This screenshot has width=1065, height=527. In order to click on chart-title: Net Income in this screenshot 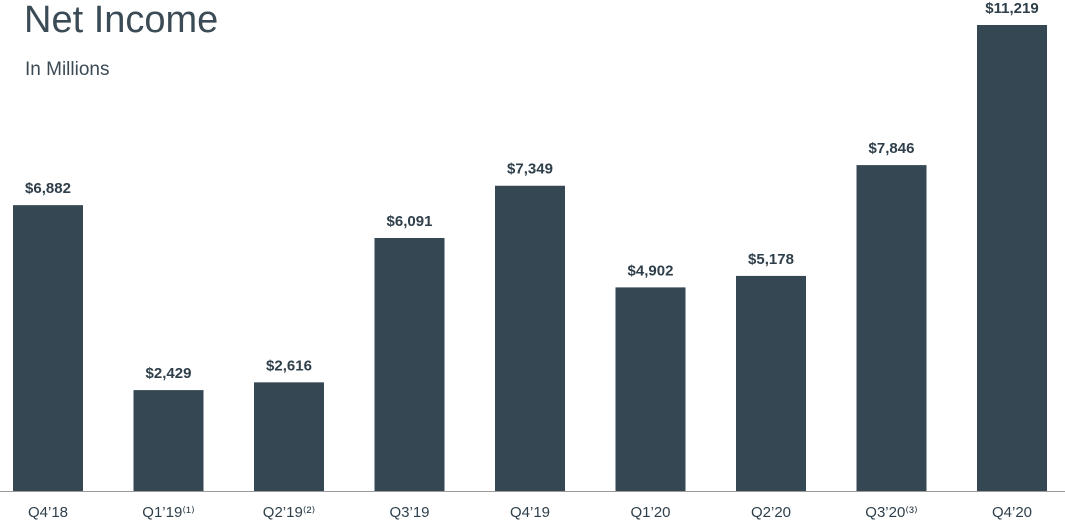, I will do `click(121, 20)`.